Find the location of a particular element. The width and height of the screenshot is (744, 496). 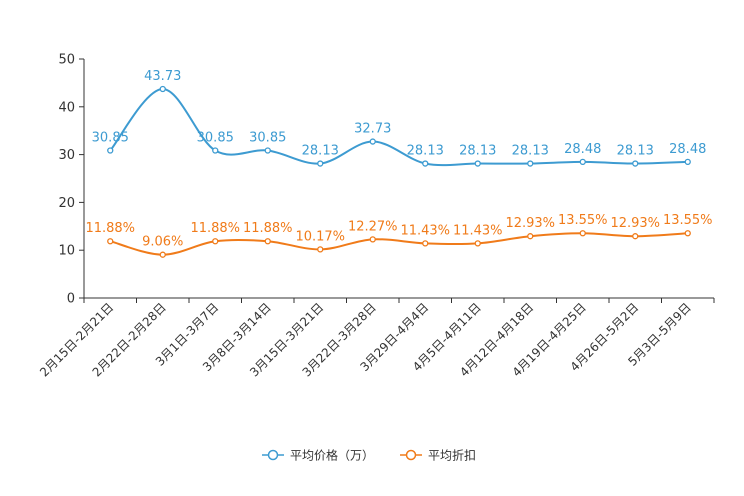

y-tick-label: 0 is located at coordinates (71, 299).